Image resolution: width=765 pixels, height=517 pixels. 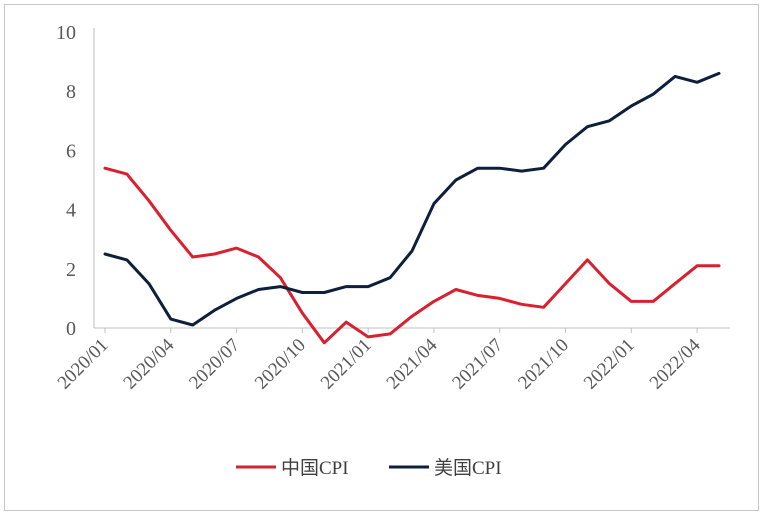 I want to click on x-tick-label: 2020/07, so click(x=214, y=364).